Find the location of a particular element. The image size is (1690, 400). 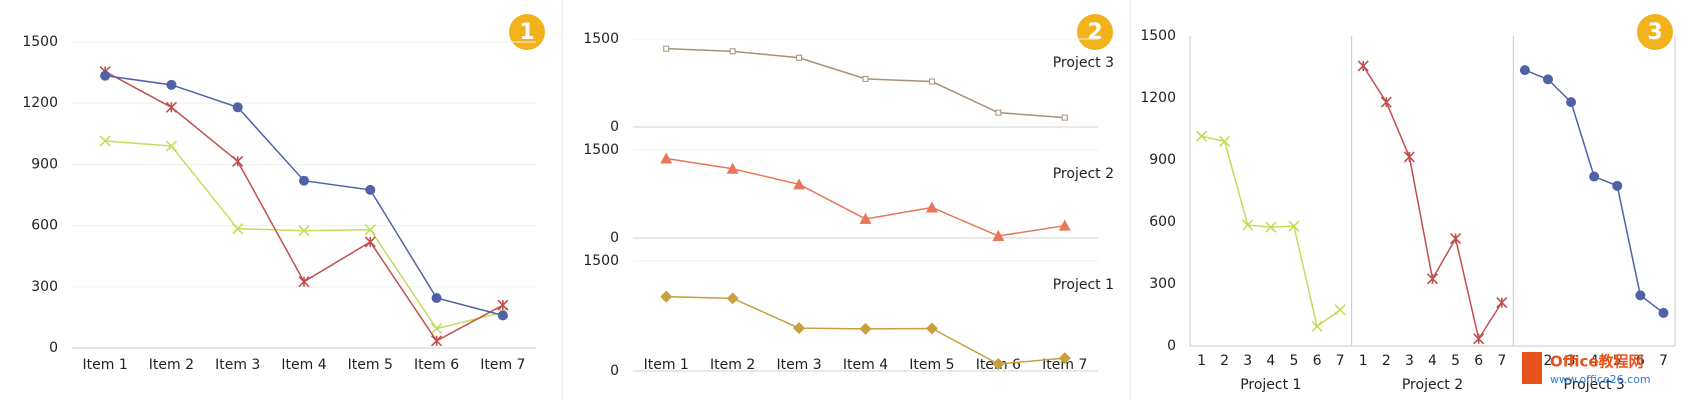

badge-number: 1 is located at coordinates (526, 32).